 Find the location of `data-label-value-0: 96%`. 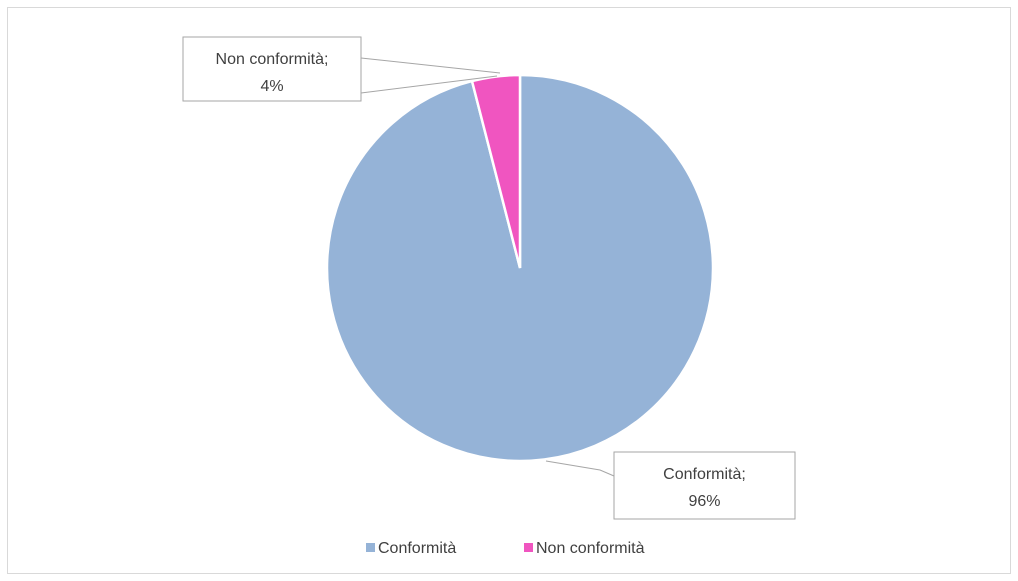

data-label-value-0: 96% is located at coordinates (704, 501).